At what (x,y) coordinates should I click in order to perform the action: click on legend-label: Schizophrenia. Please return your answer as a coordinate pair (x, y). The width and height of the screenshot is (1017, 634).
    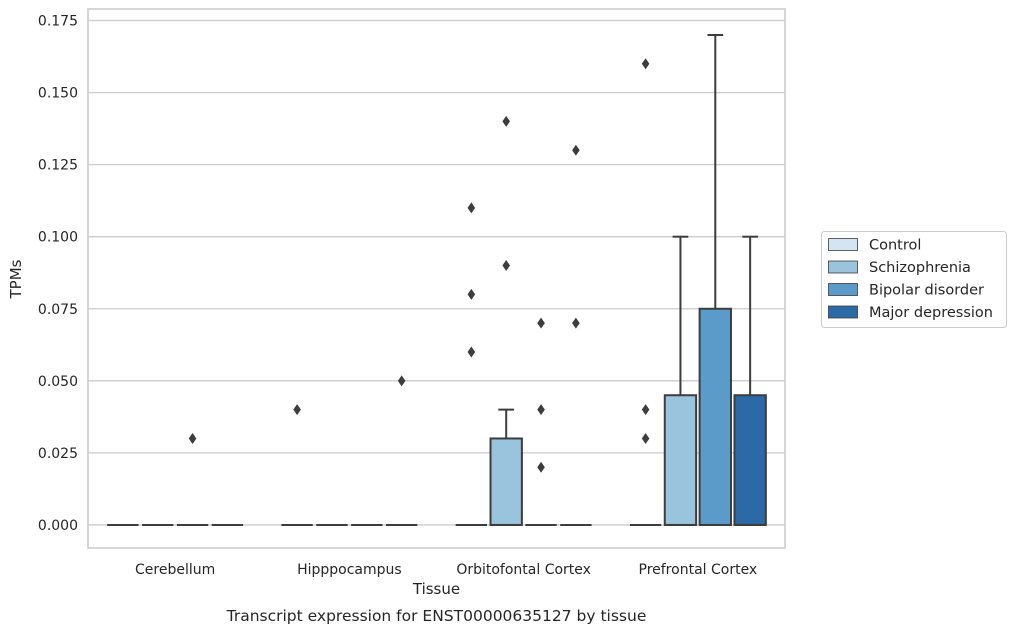
    Looking at the image, I should click on (920, 268).